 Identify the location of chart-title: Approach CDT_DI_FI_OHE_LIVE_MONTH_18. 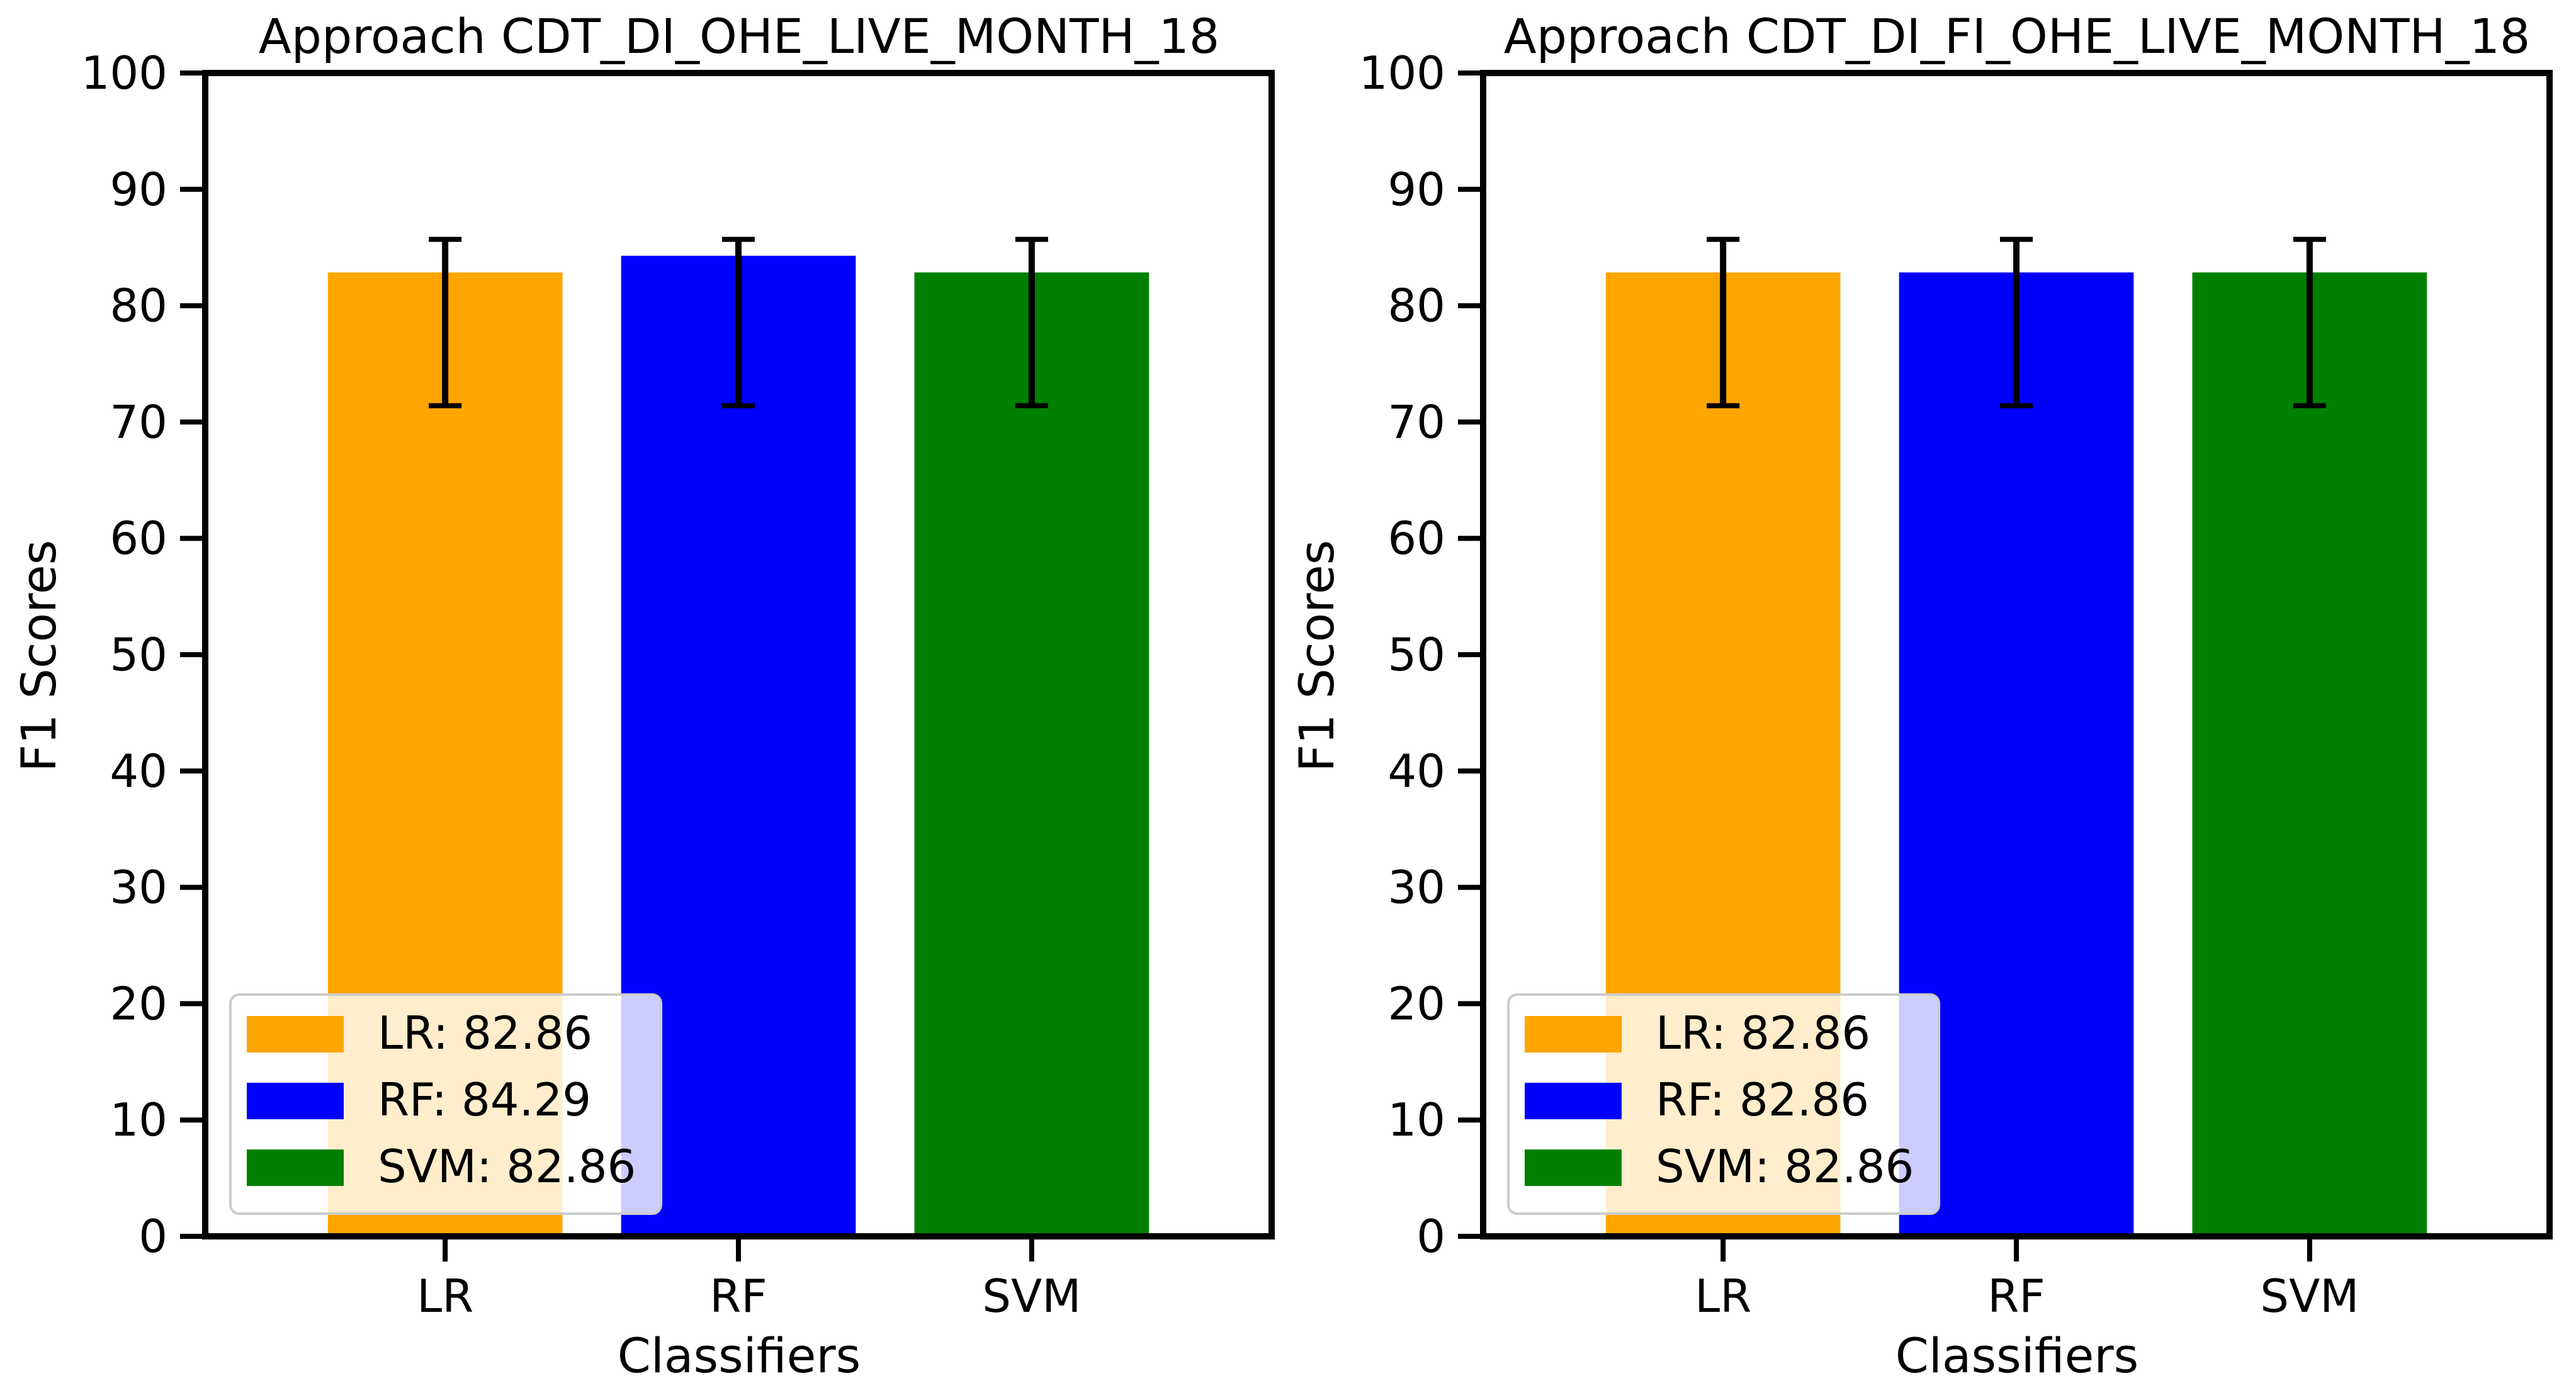
(2017, 36).